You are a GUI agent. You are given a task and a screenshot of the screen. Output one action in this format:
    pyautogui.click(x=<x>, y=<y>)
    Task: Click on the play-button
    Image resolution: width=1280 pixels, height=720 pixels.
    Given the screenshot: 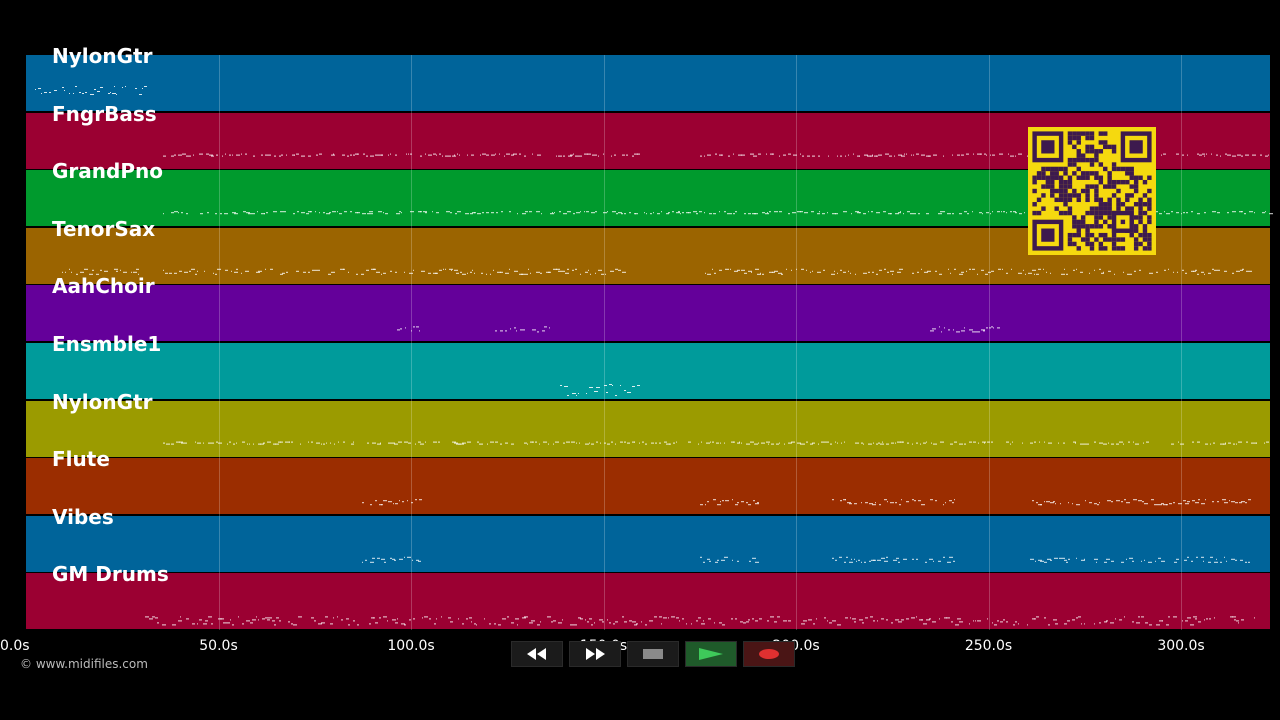 What is the action you would take?
    pyautogui.click(x=711, y=654)
    